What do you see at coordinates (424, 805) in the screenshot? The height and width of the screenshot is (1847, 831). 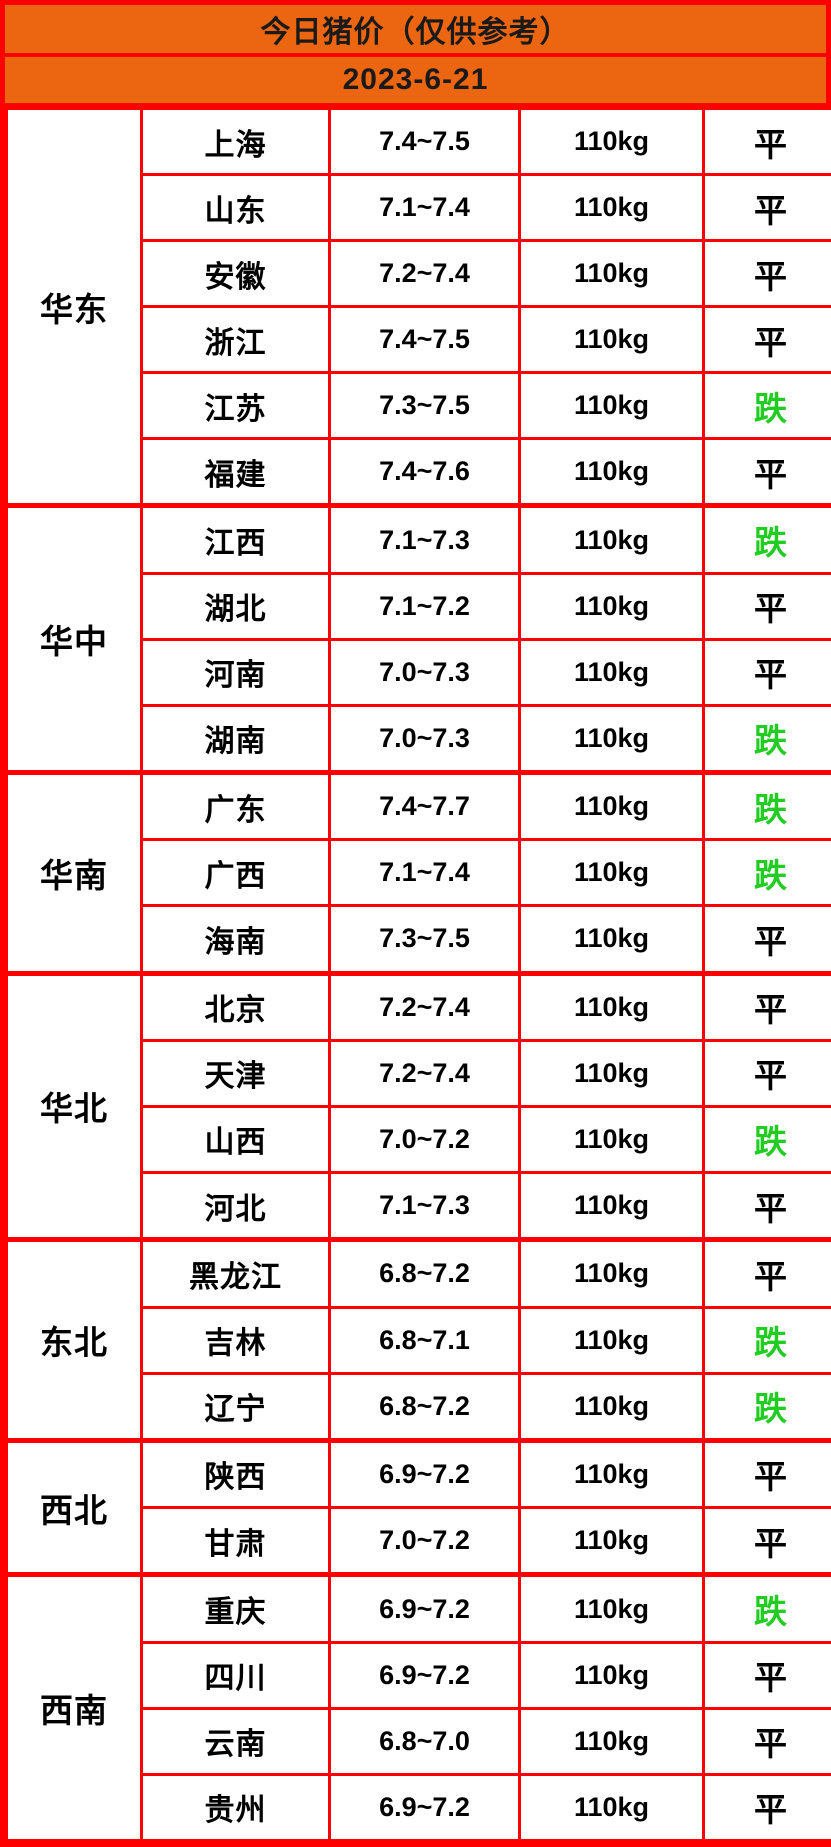 I see `price-cell: 7.4~7.7` at bounding box center [424, 805].